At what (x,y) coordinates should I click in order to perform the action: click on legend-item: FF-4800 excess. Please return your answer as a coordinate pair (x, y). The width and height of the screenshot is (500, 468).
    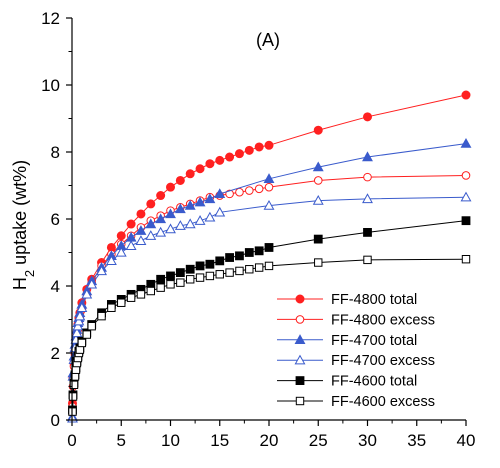
    Looking at the image, I should click on (356, 320).